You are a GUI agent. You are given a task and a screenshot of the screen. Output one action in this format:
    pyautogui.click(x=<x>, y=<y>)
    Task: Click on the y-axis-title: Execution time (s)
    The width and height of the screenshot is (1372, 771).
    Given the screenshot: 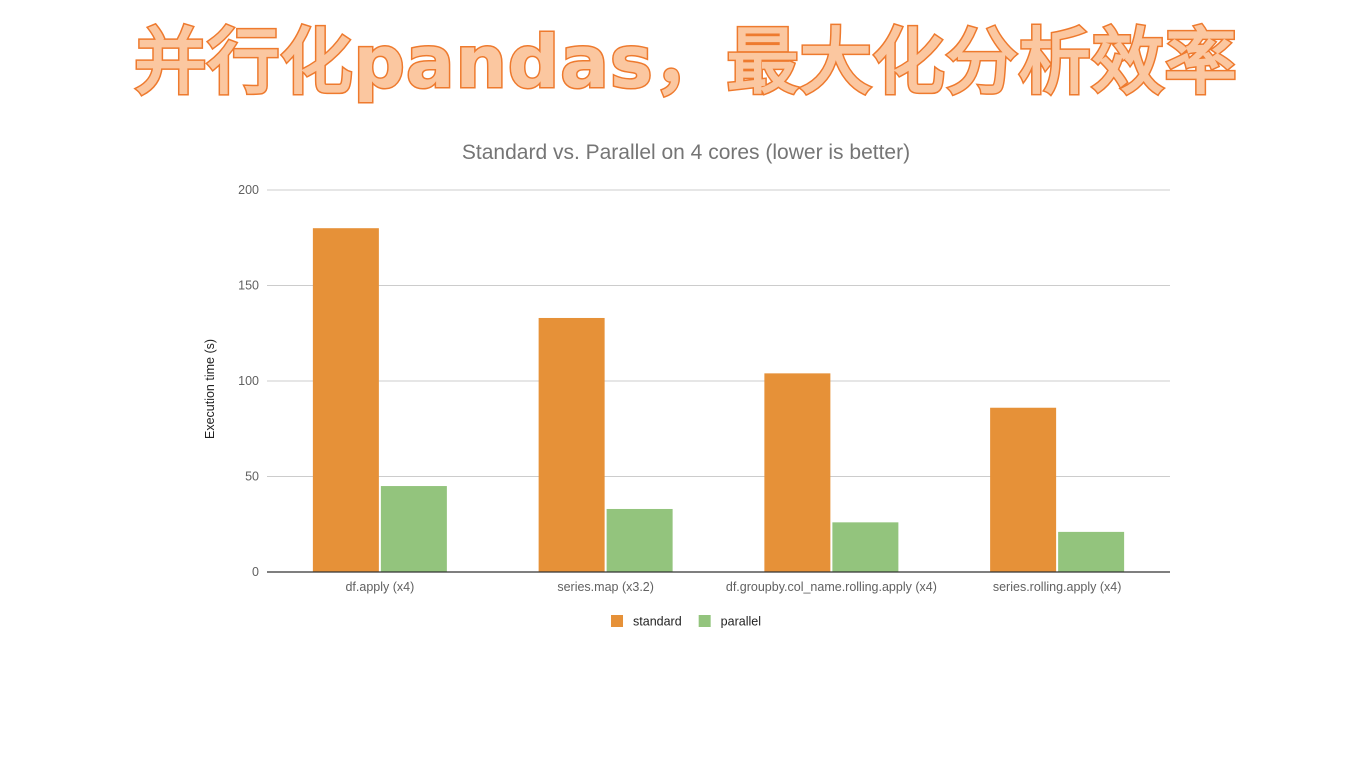 What is the action you would take?
    pyautogui.click(x=210, y=389)
    